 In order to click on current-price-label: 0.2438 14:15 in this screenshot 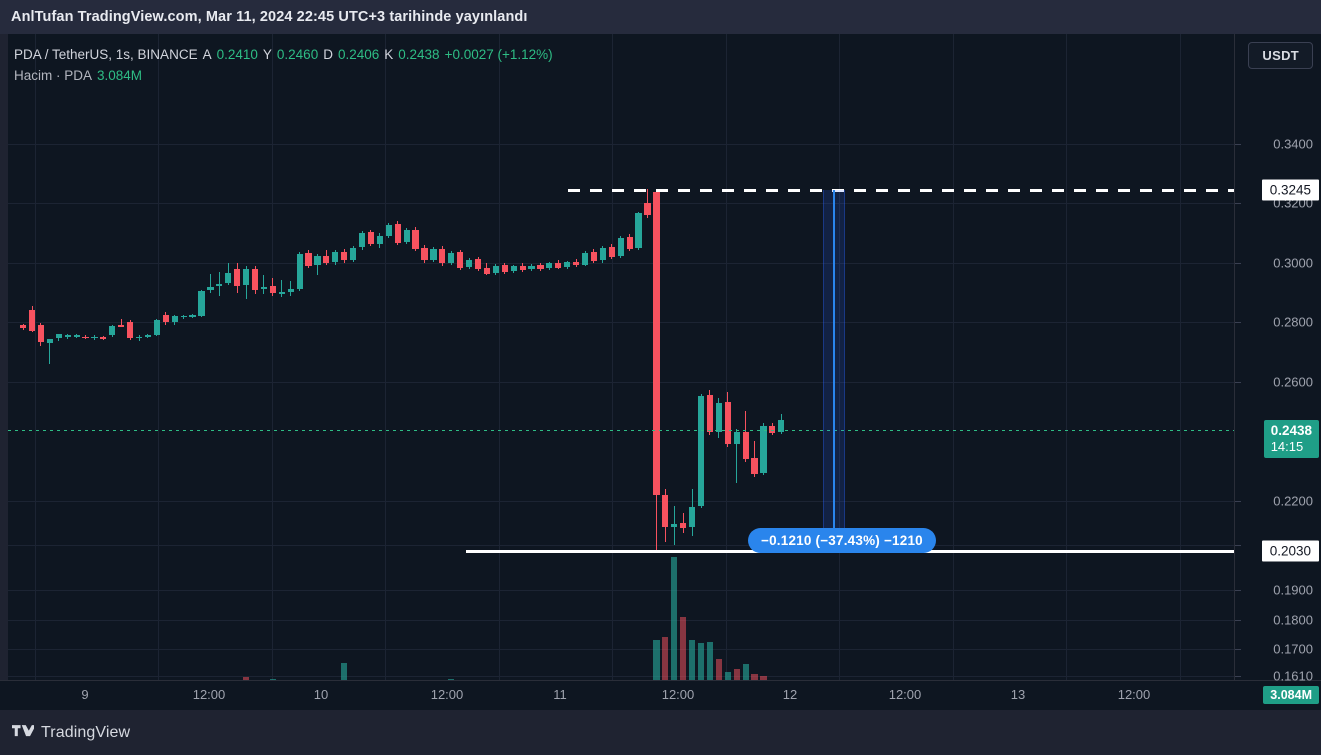, I will do `click(1291, 438)`.